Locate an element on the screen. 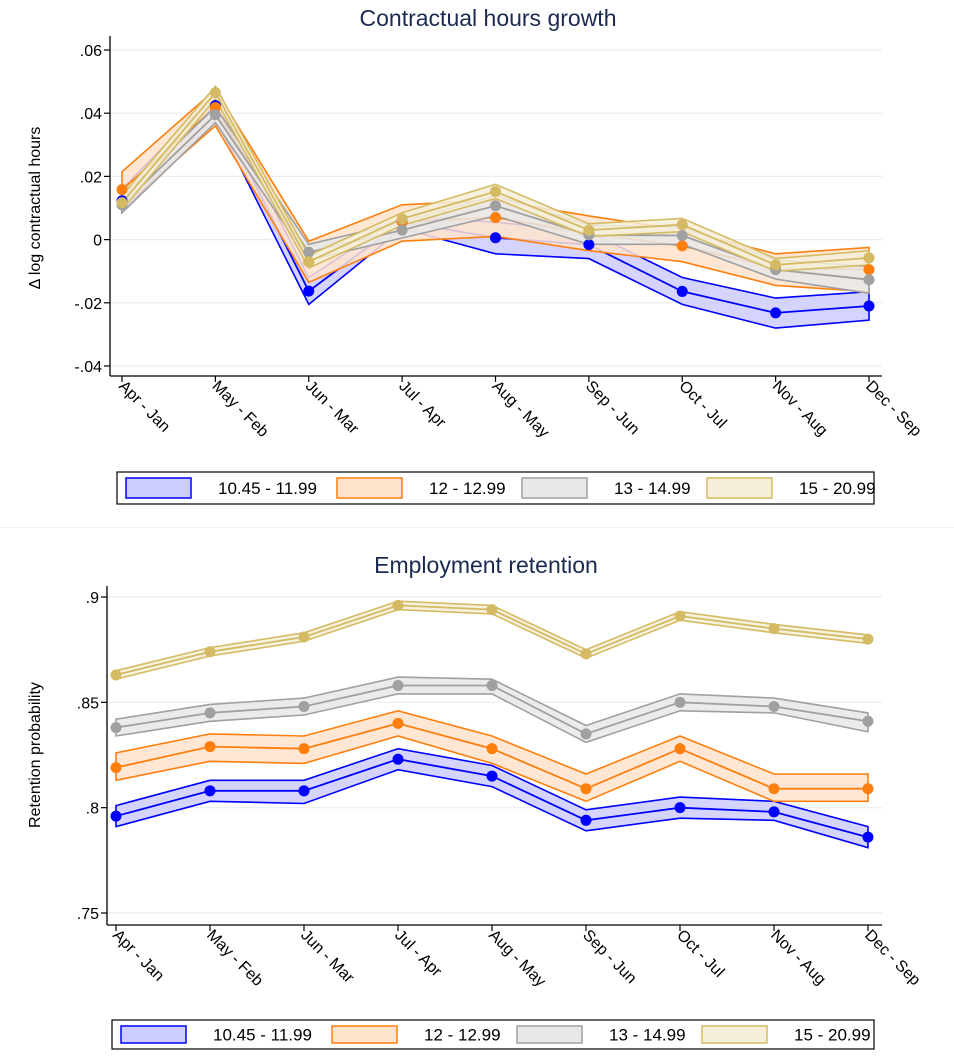  x-tick-label: Nov - Aug is located at coordinates (798, 958).